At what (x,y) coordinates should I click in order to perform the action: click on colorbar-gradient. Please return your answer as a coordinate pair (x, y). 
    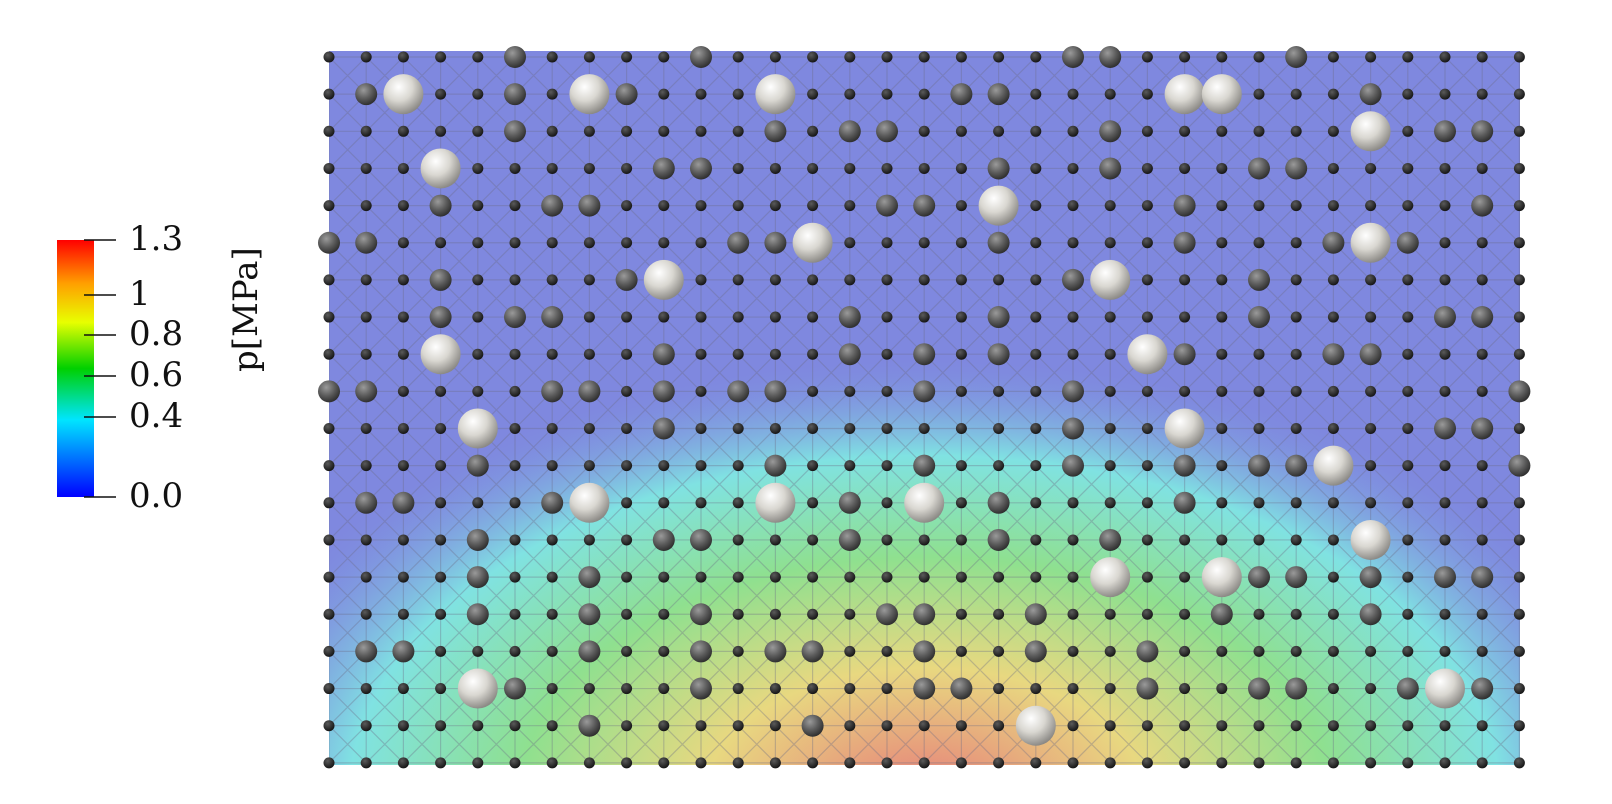
    Looking at the image, I should click on (75, 368).